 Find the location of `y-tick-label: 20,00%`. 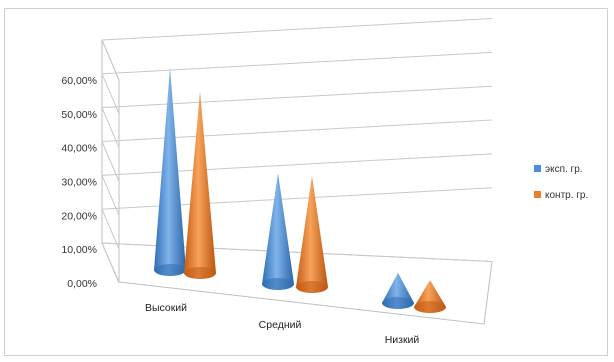

y-tick-label: 20,00% is located at coordinates (79, 216).